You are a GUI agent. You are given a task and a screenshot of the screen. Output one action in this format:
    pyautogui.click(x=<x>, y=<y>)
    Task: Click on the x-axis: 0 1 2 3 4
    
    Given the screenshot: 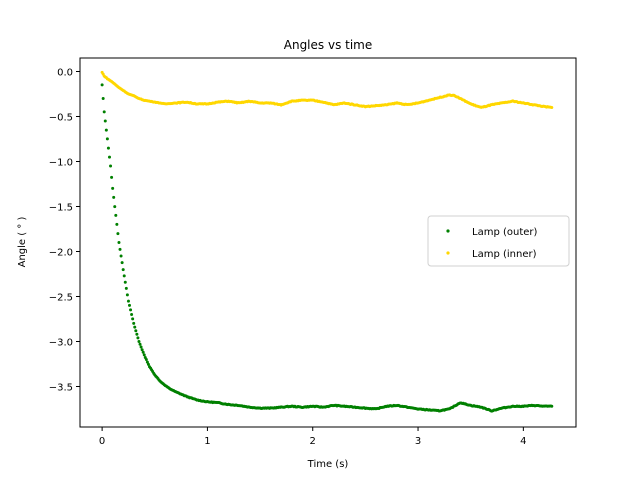 What is the action you would take?
    pyautogui.click(x=313, y=437)
    